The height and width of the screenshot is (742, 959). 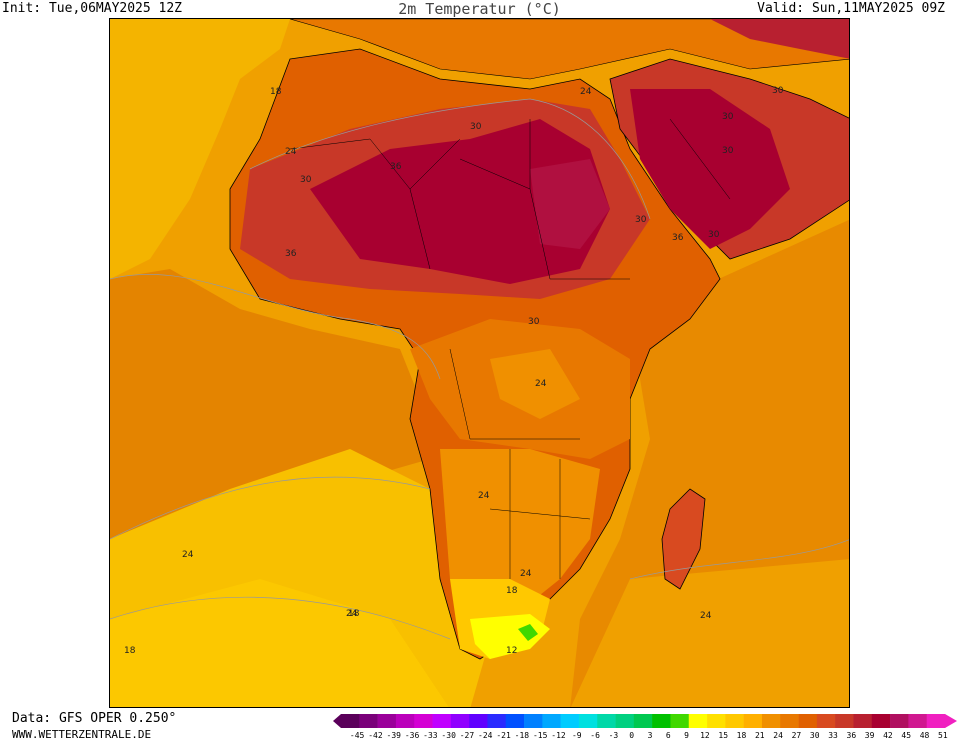 I want to click on colorbar-tick-label: -39, so click(x=393, y=735).